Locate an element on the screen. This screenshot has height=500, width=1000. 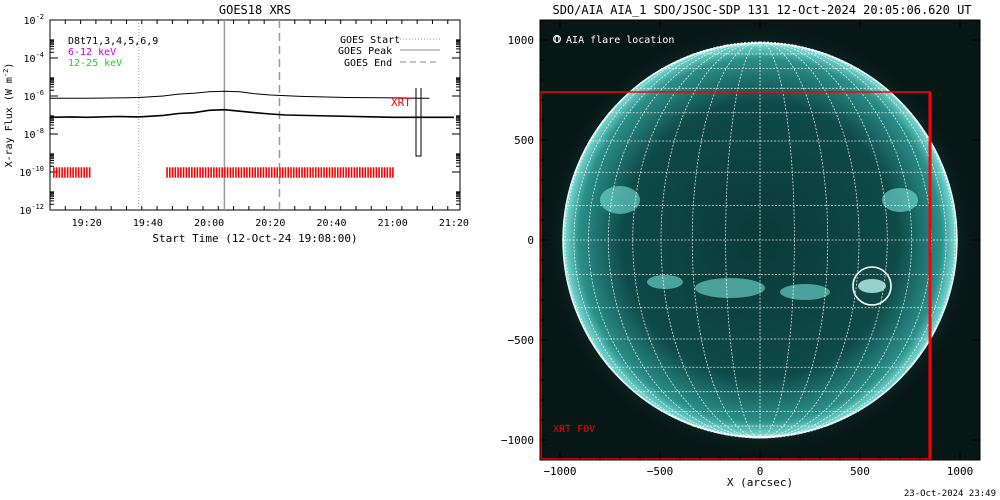
goes-series is located at coordinates (252, 104).